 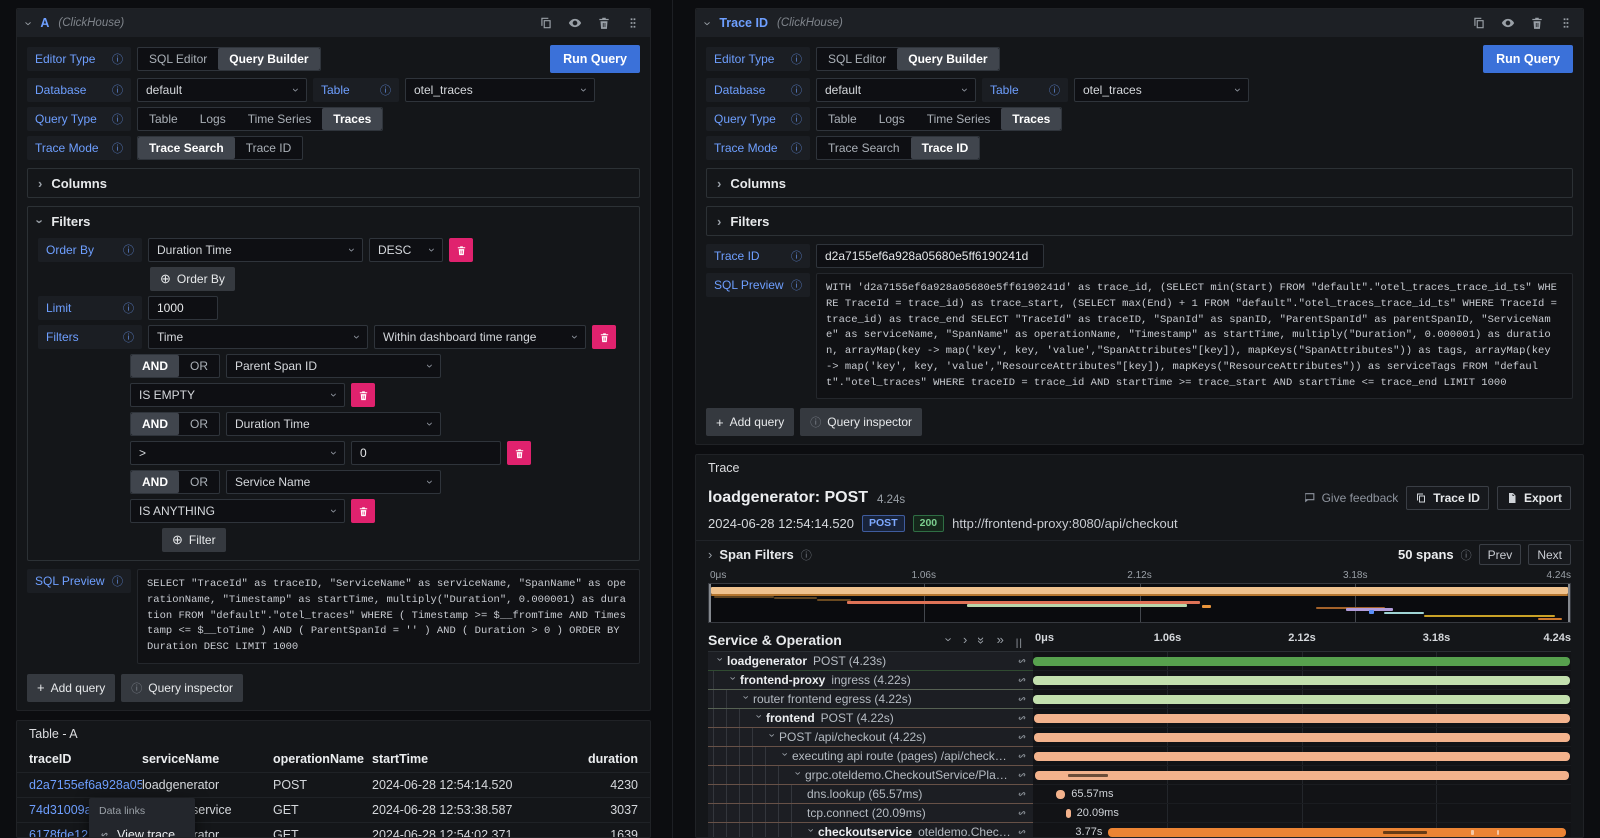 I want to click on order-by-direction-select: DESC ›, so click(x=406, y=250).